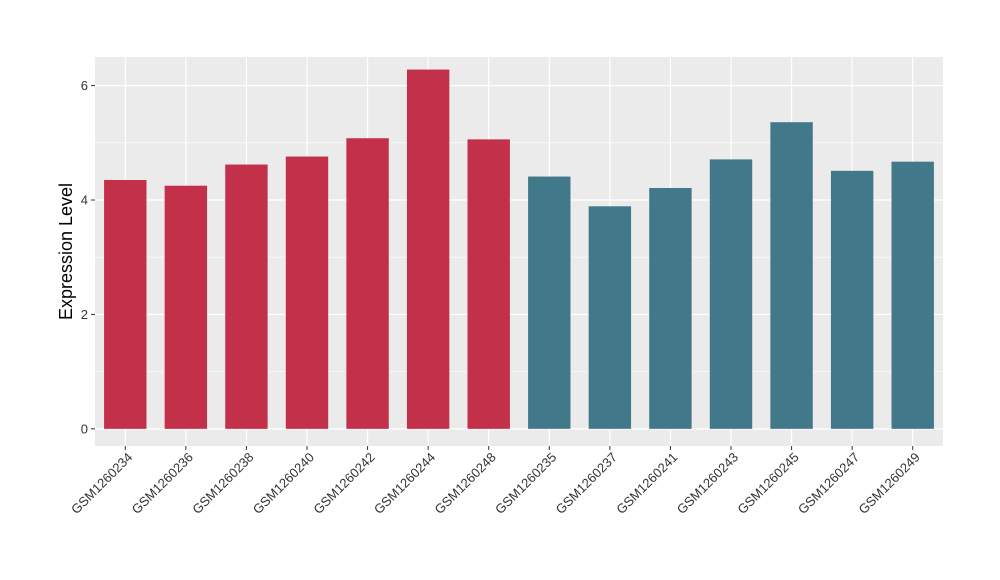  Describe the element at coordinates (246, 296) in the screenshot. I see `bar-GSM1260238` at that location.